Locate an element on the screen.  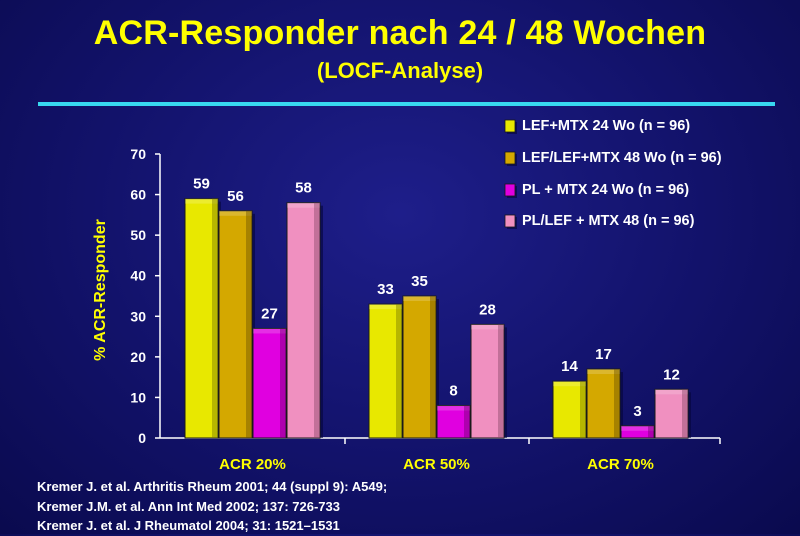
data-label: 14 is located at coordinates (569, 366).